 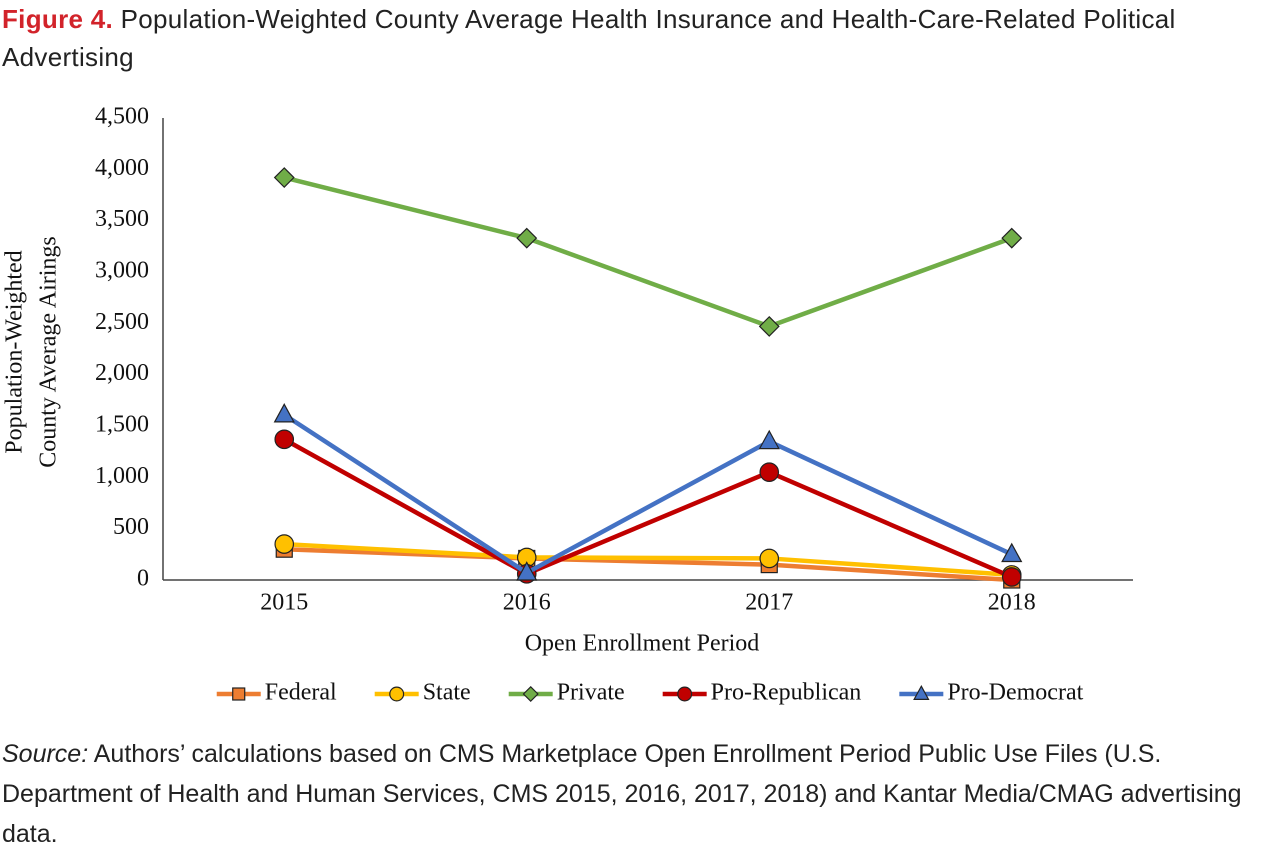 What do you see at coordinates (122, 373) in the screenshot?
I see `y-tick-label: 2,000` at bounding box center [122, 373].